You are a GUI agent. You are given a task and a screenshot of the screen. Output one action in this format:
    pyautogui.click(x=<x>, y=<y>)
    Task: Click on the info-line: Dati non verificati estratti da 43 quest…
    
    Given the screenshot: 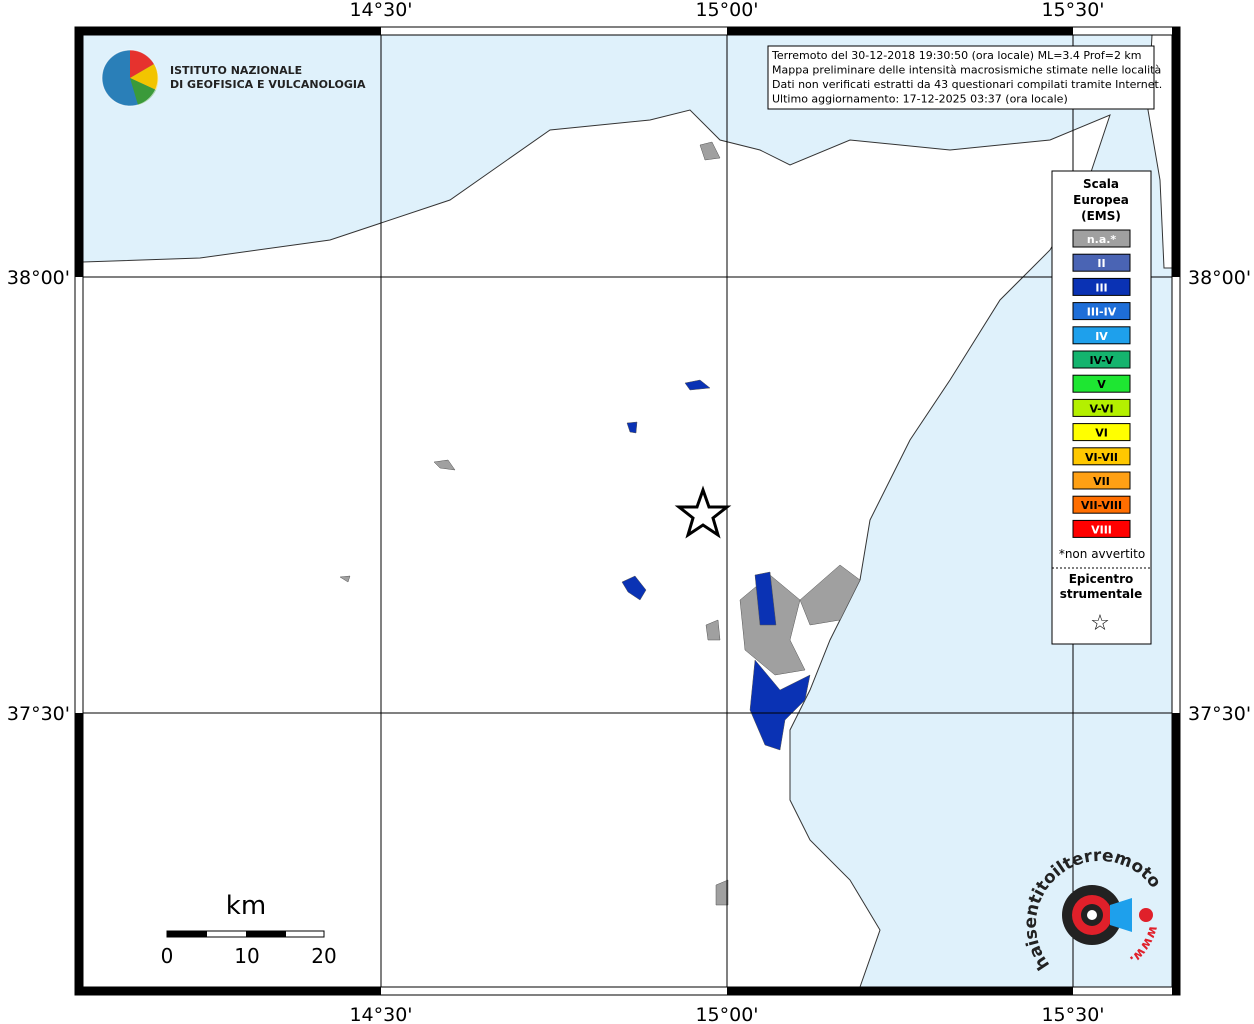 What is the action you would take?
    pyautogui.click(x=967, y=84)
    